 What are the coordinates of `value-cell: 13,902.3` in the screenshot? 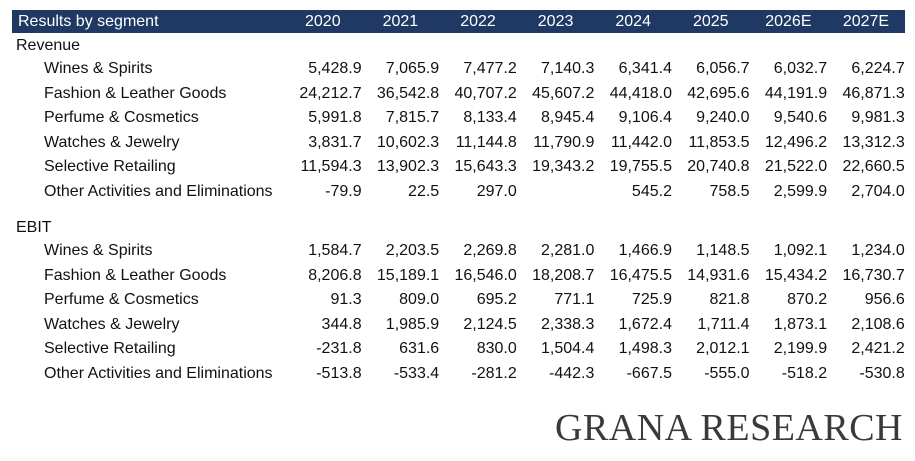 It's located at (408, 167).